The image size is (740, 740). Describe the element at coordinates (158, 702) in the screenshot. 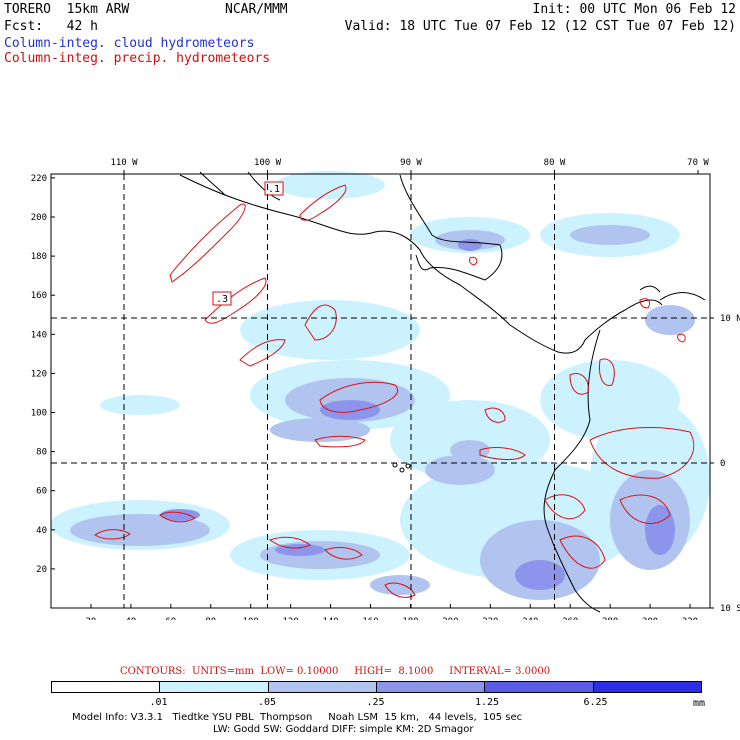

I see `colorbar-bin-label: .01` at that location.